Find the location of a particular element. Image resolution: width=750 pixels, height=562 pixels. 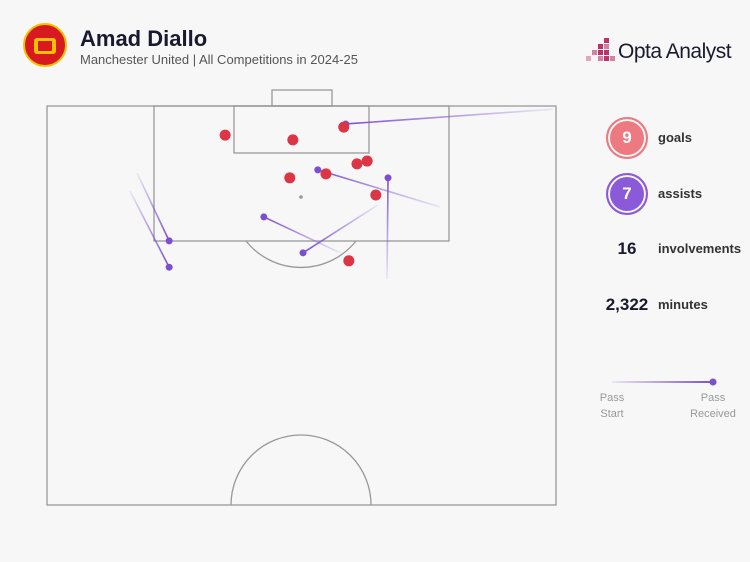

stat-label: involvements is located at coordinates (700, 248).